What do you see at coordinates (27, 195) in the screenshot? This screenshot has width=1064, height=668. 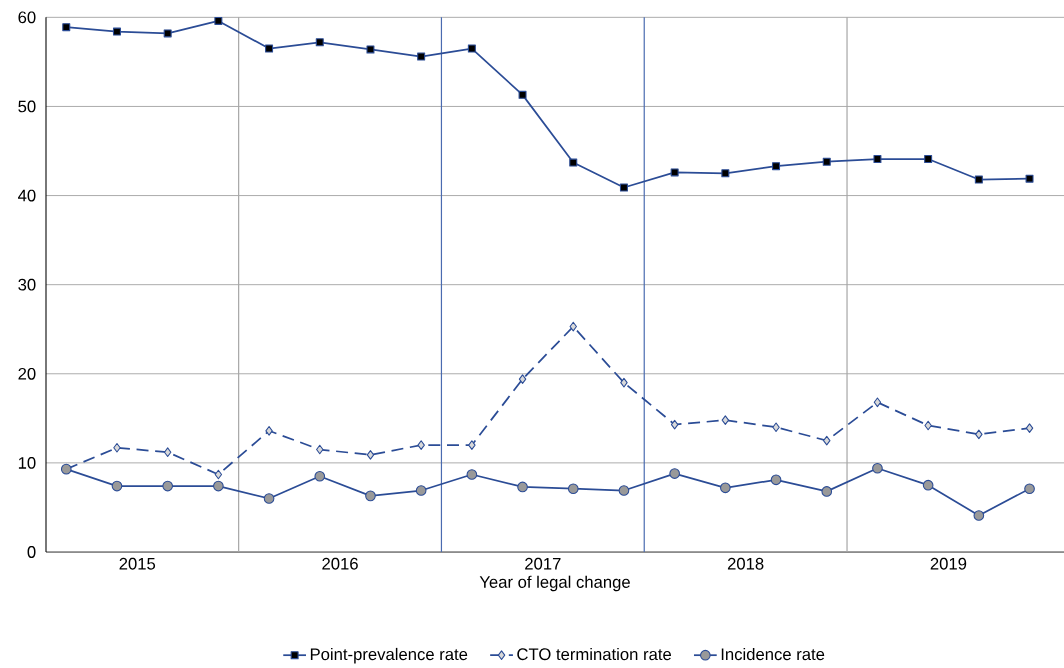 I see `y-tick-label: 40` at bounding box center [27, 195].